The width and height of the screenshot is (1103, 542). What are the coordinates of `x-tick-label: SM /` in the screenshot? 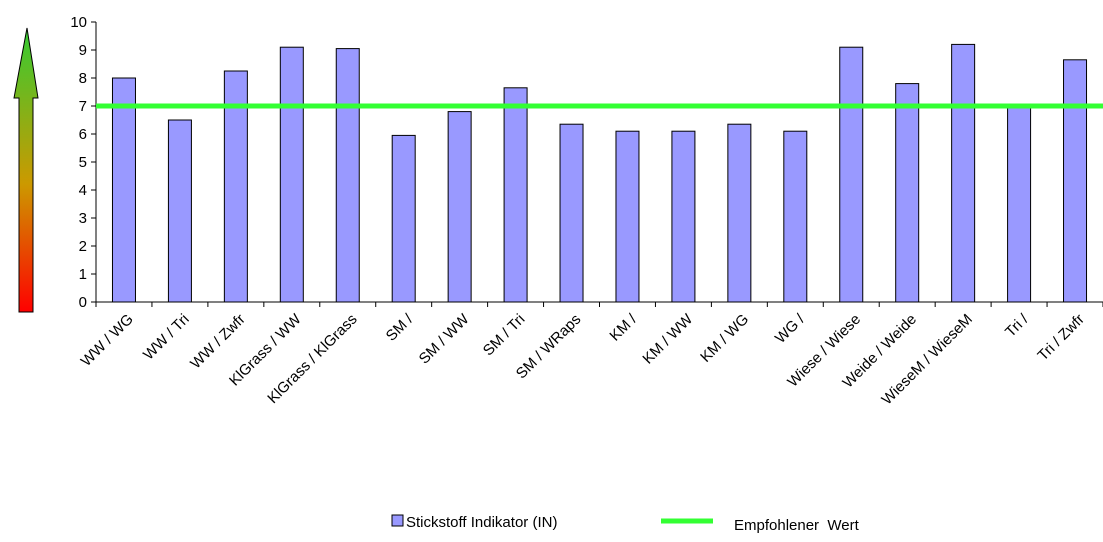 It's located at (400, 327).